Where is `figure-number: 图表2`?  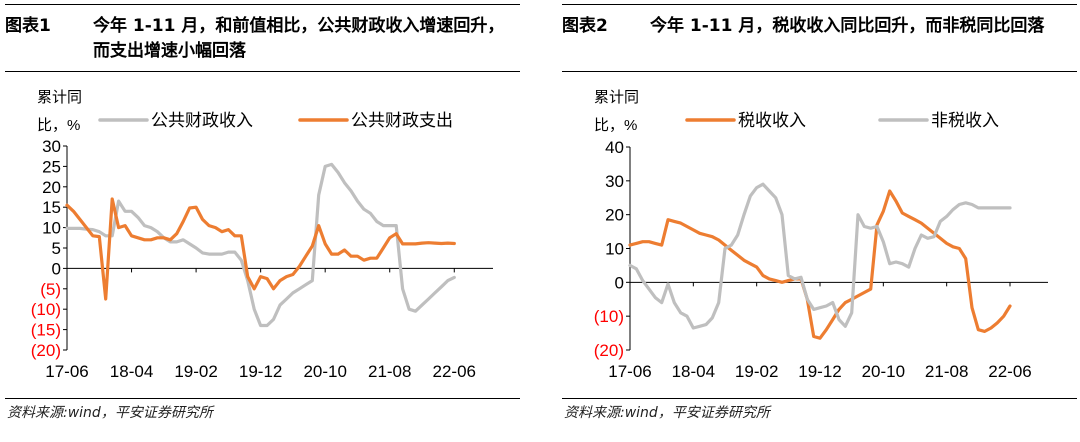 figure-number: 图表2 is located at coordinates (585, 26).